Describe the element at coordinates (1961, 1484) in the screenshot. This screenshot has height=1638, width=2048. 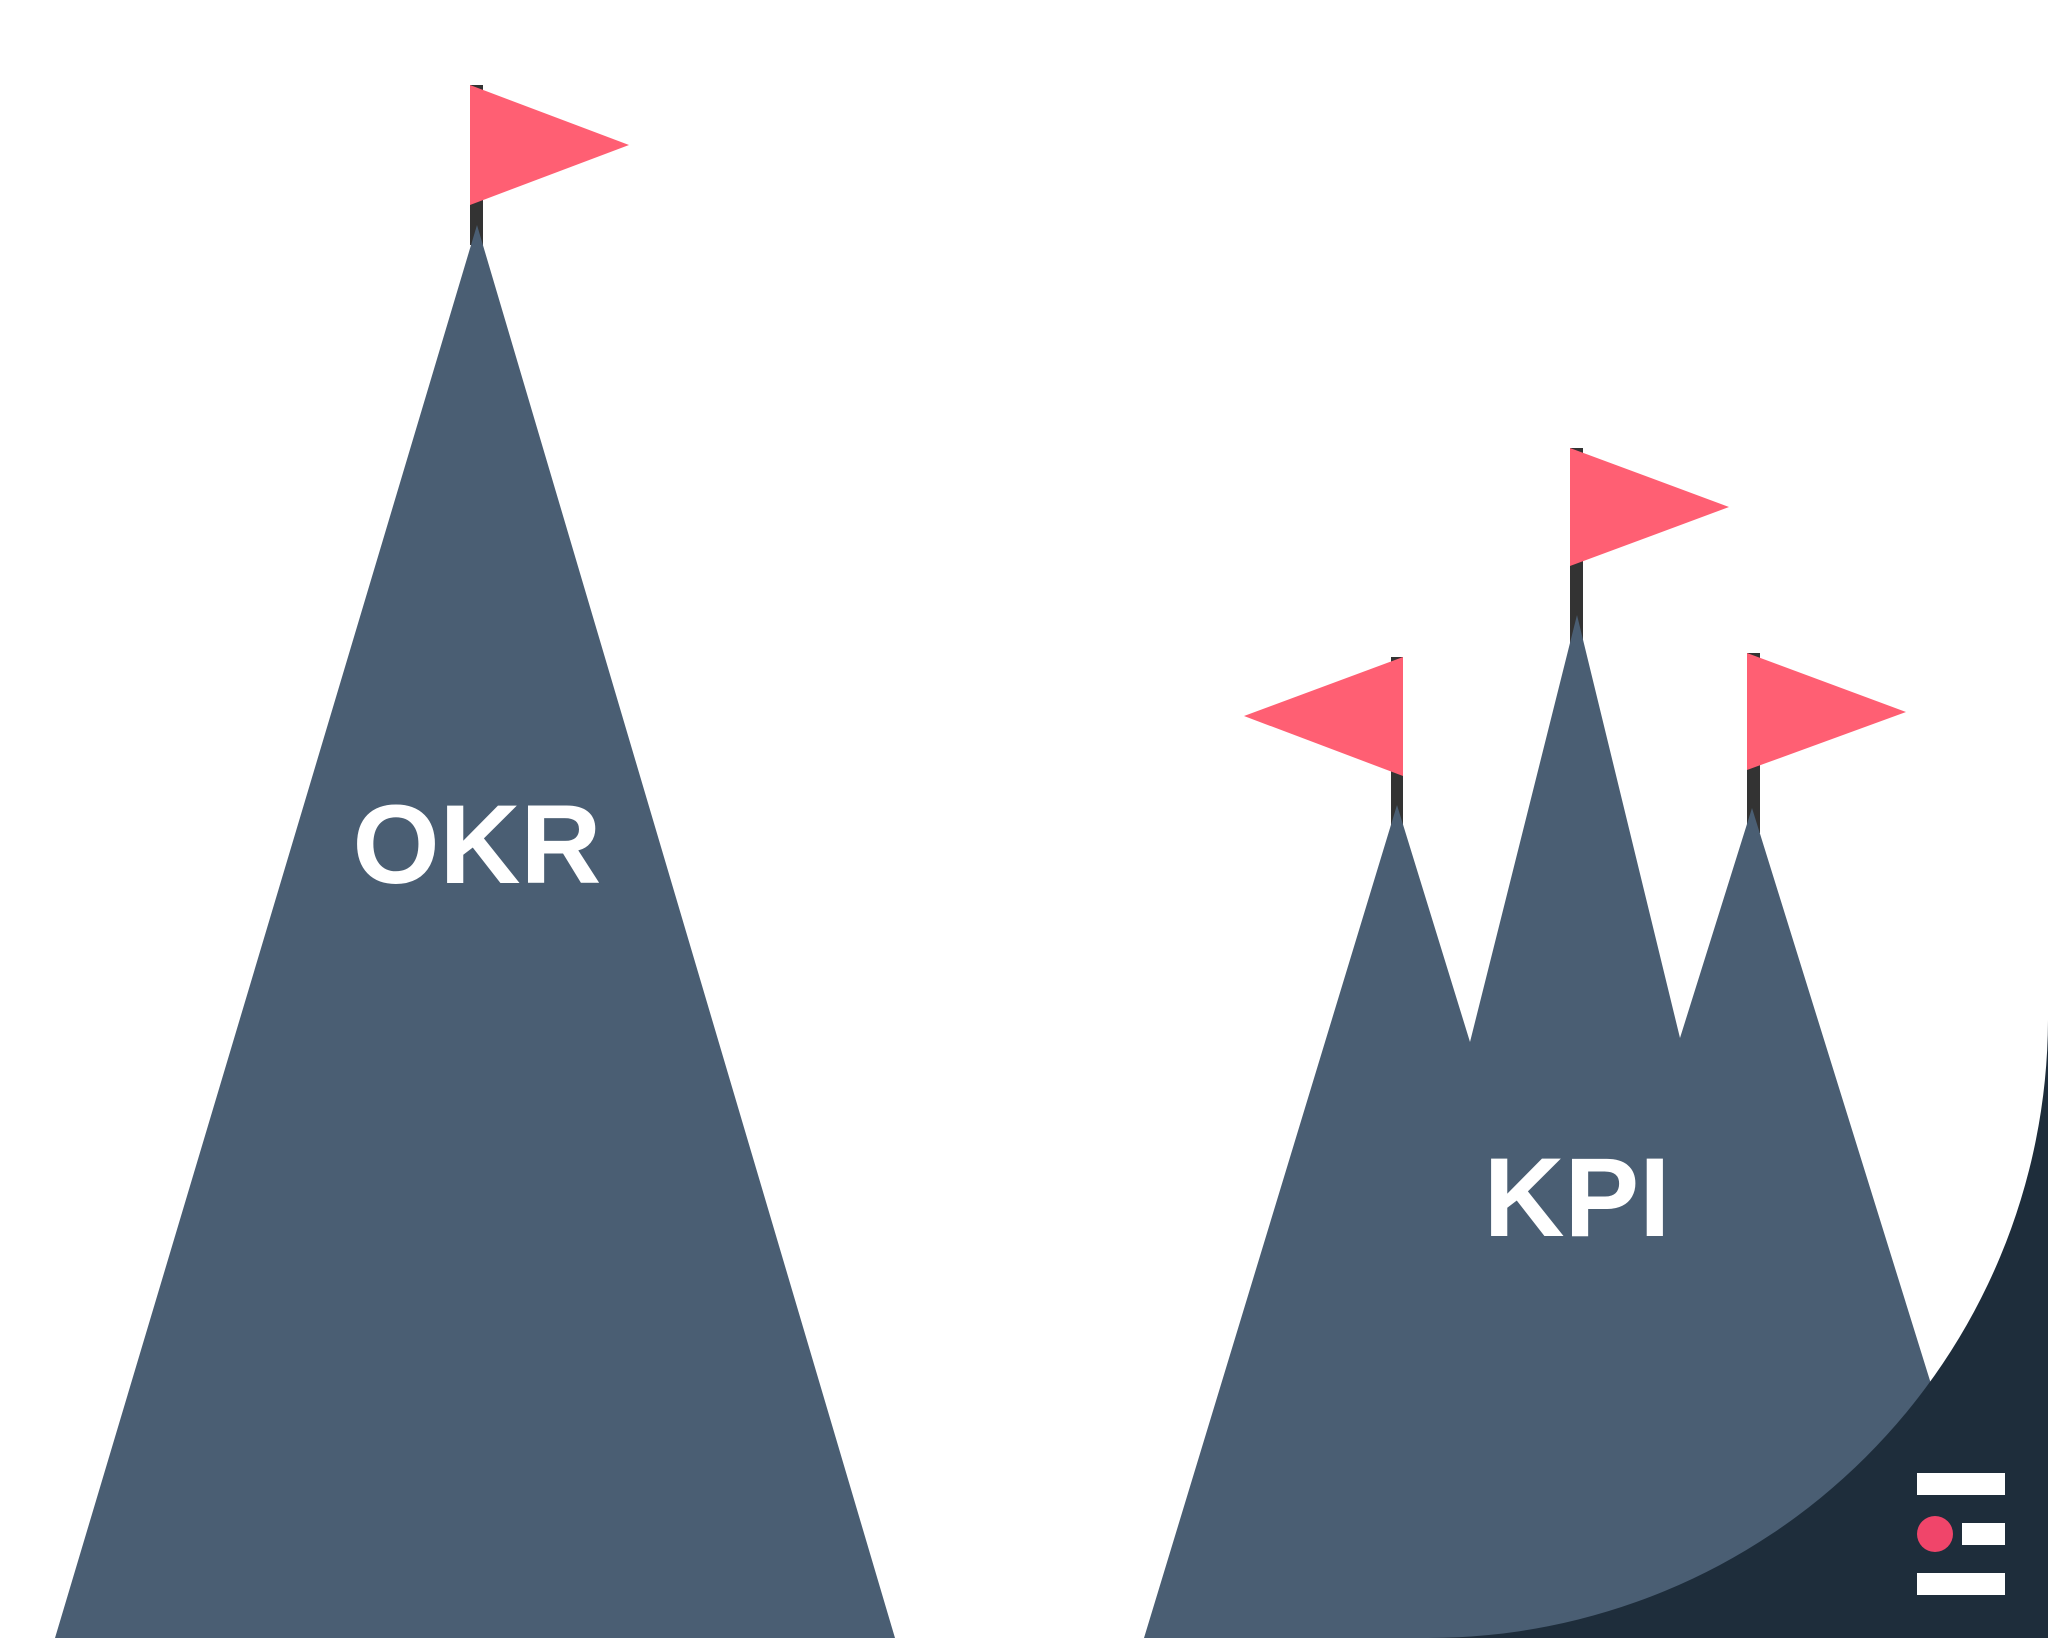
I see `logo-bar-top` at that location.